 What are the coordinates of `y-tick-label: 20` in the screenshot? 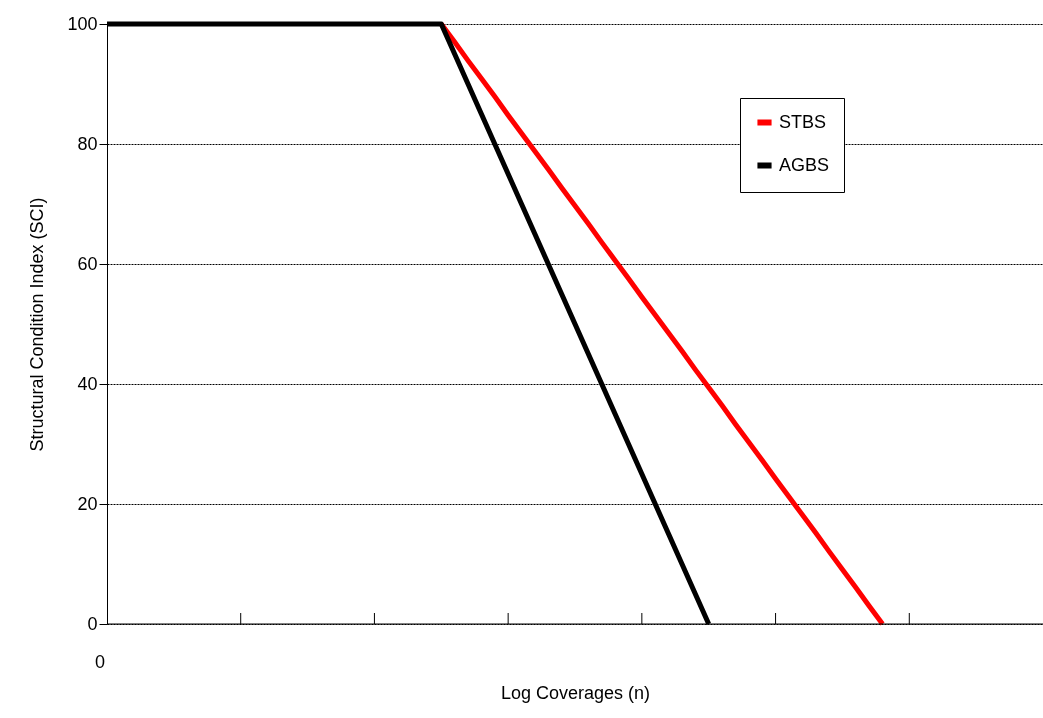 It's located at (87, 503).